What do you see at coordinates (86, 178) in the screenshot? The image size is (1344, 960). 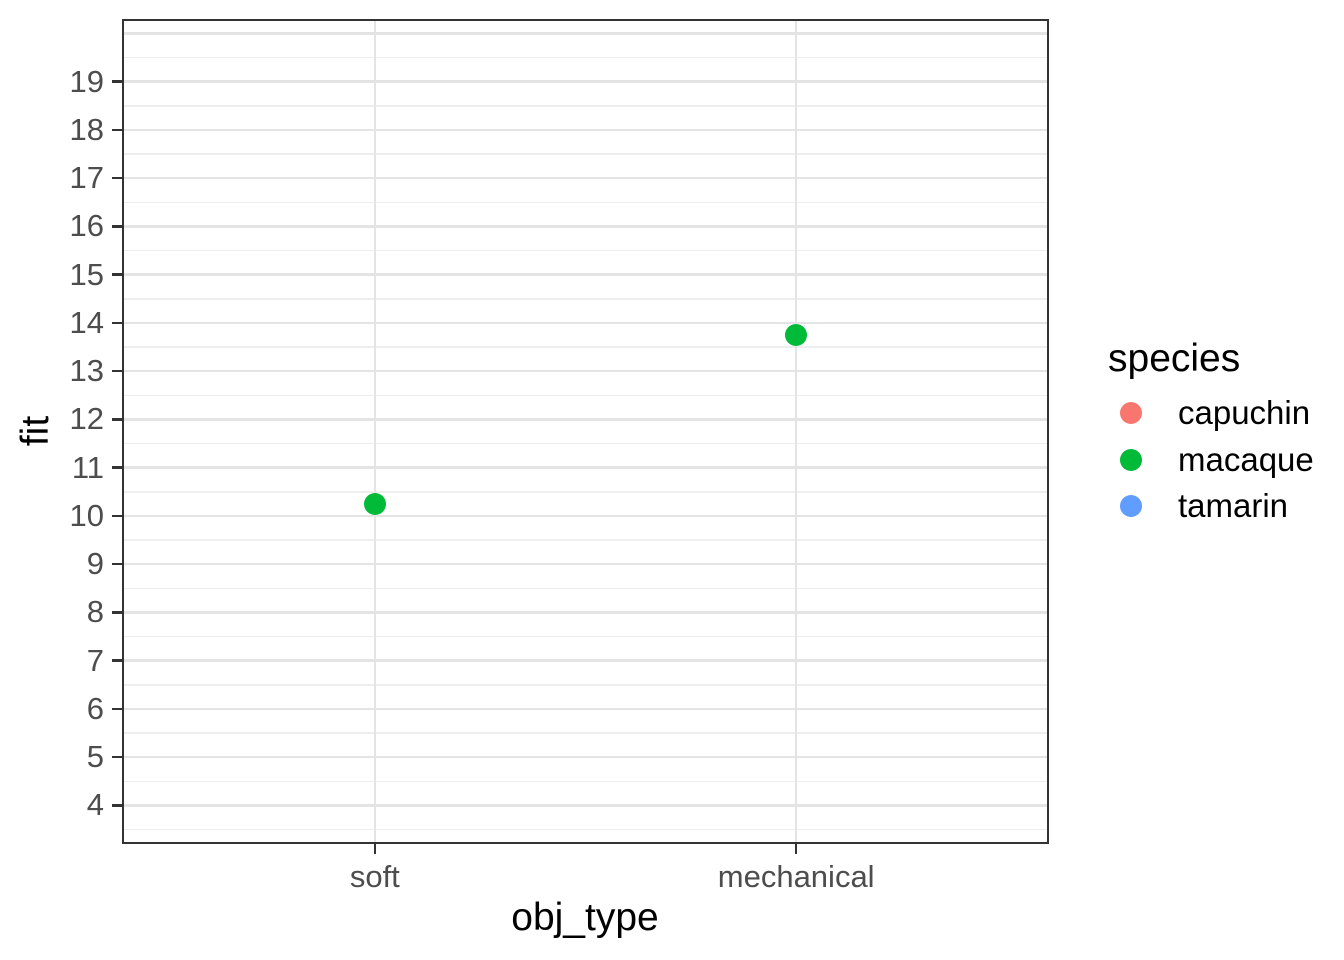 I see `y-tick-label: 17` at bounding box center [86, 178].